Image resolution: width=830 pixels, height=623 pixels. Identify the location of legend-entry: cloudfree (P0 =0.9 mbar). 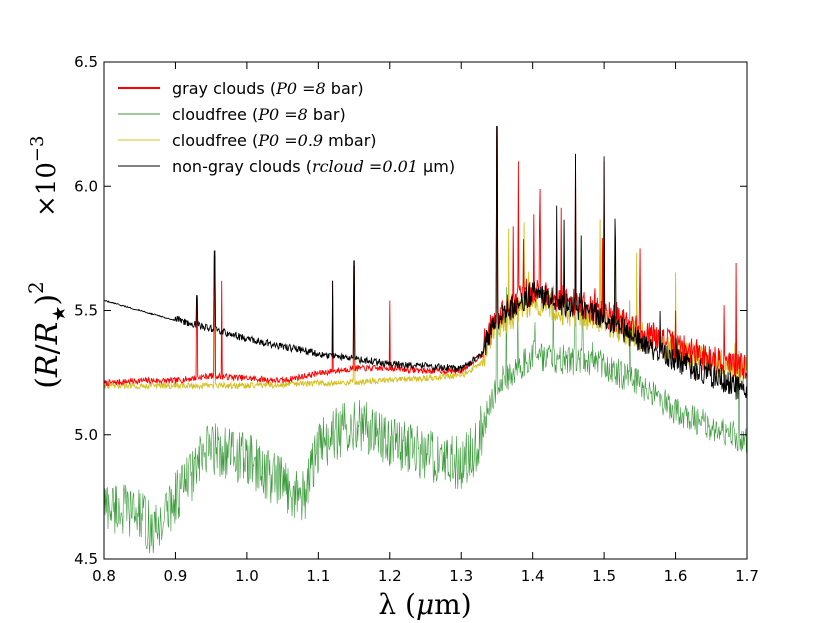
(274, 140).